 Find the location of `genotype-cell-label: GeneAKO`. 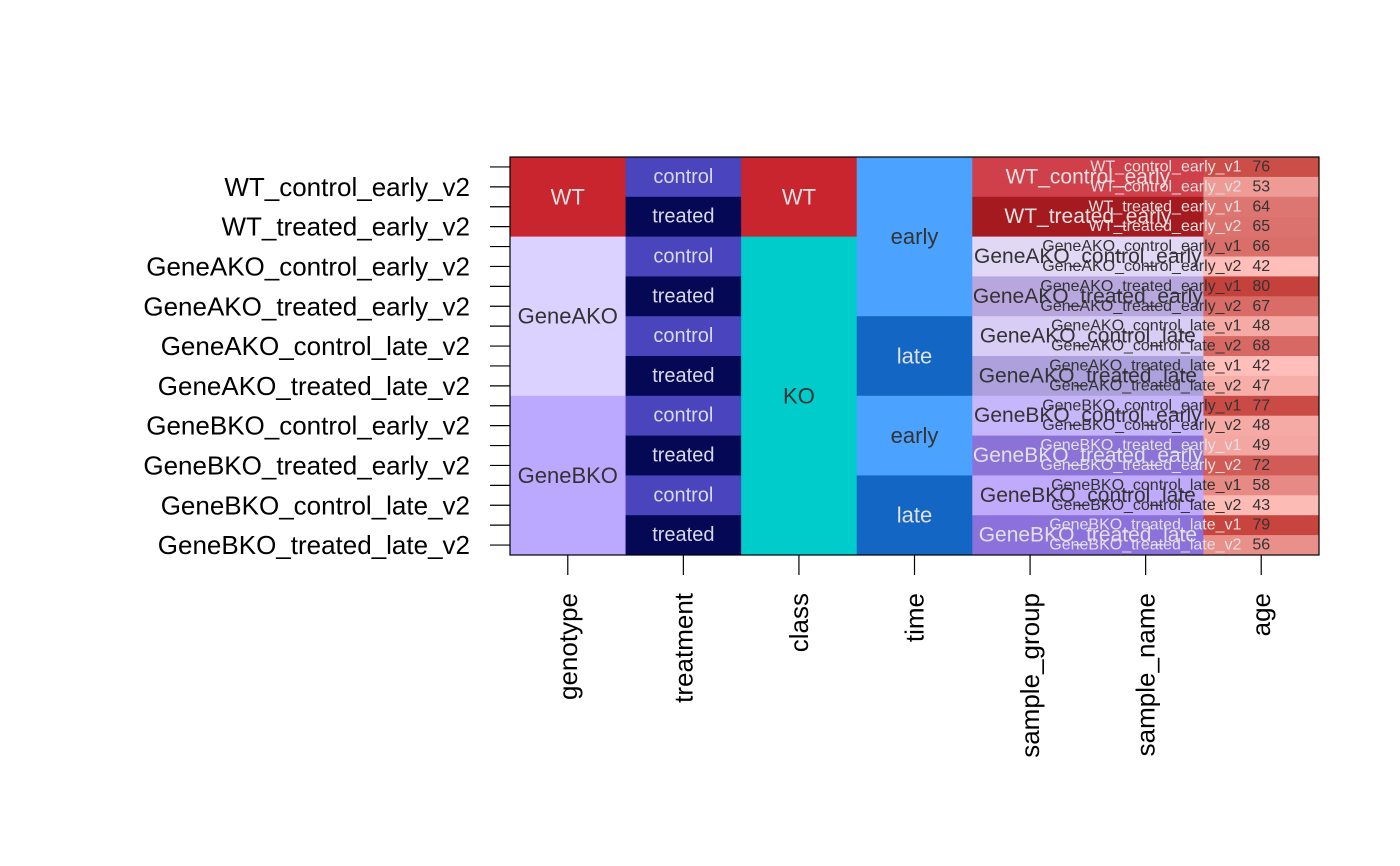

genotype-cell-label: GeneAKO is located at coordinates (568, 316).